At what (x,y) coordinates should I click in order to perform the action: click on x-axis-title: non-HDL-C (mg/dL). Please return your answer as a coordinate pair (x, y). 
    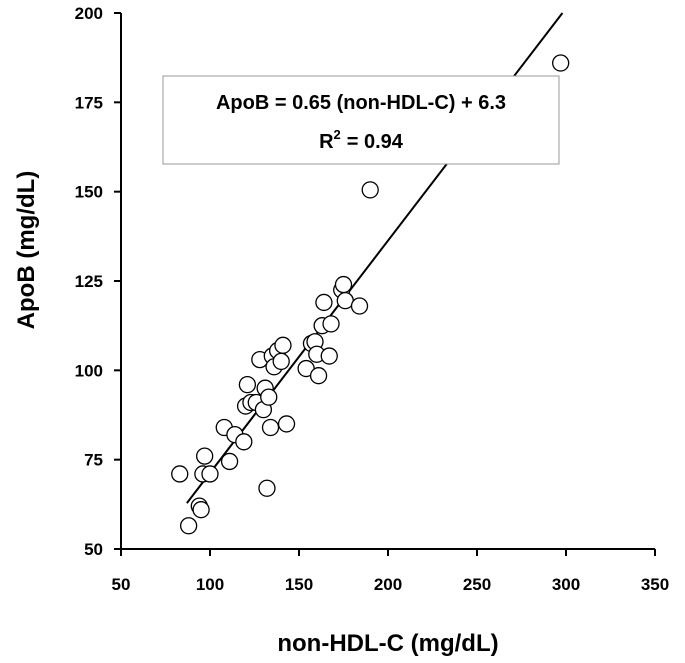
    Looking at the image, I should click on (387, 643).